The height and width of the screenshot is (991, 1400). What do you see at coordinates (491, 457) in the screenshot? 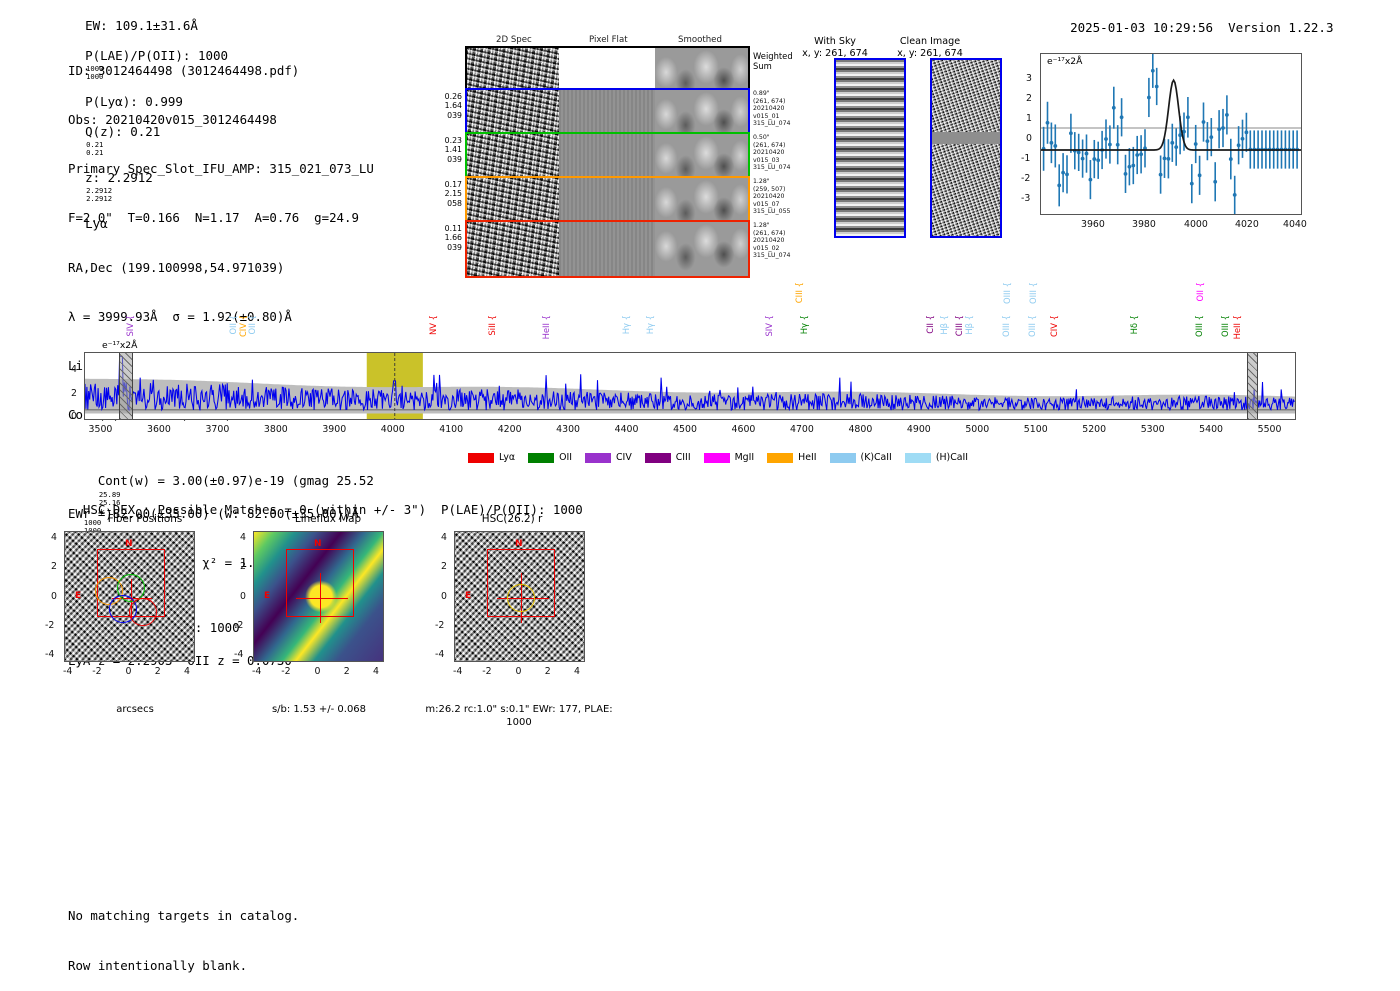
I see `legend-item-0: Lyα` at bounding box center [491, 457].